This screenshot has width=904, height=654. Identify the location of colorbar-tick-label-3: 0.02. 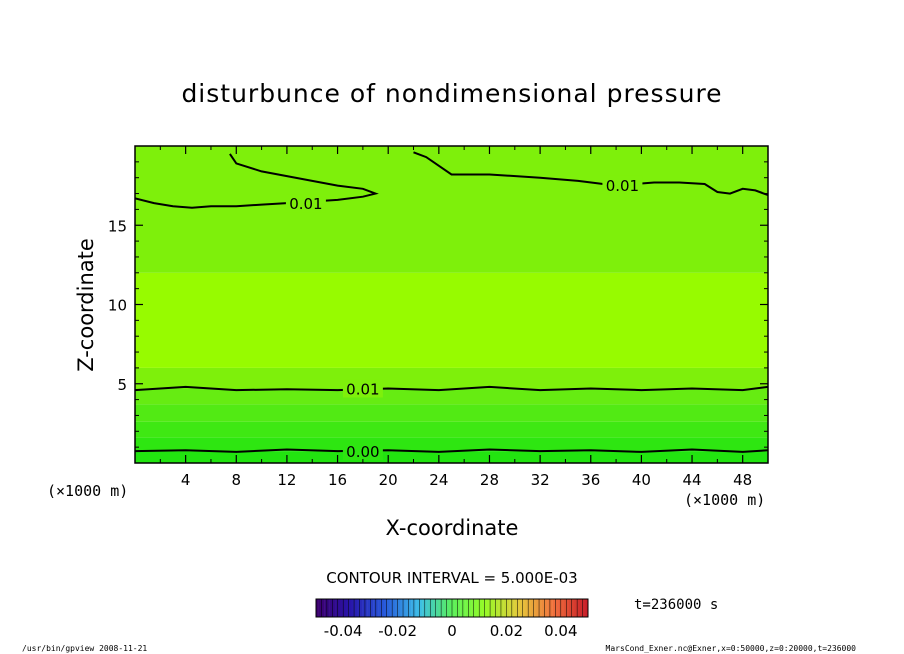
(506, 631).